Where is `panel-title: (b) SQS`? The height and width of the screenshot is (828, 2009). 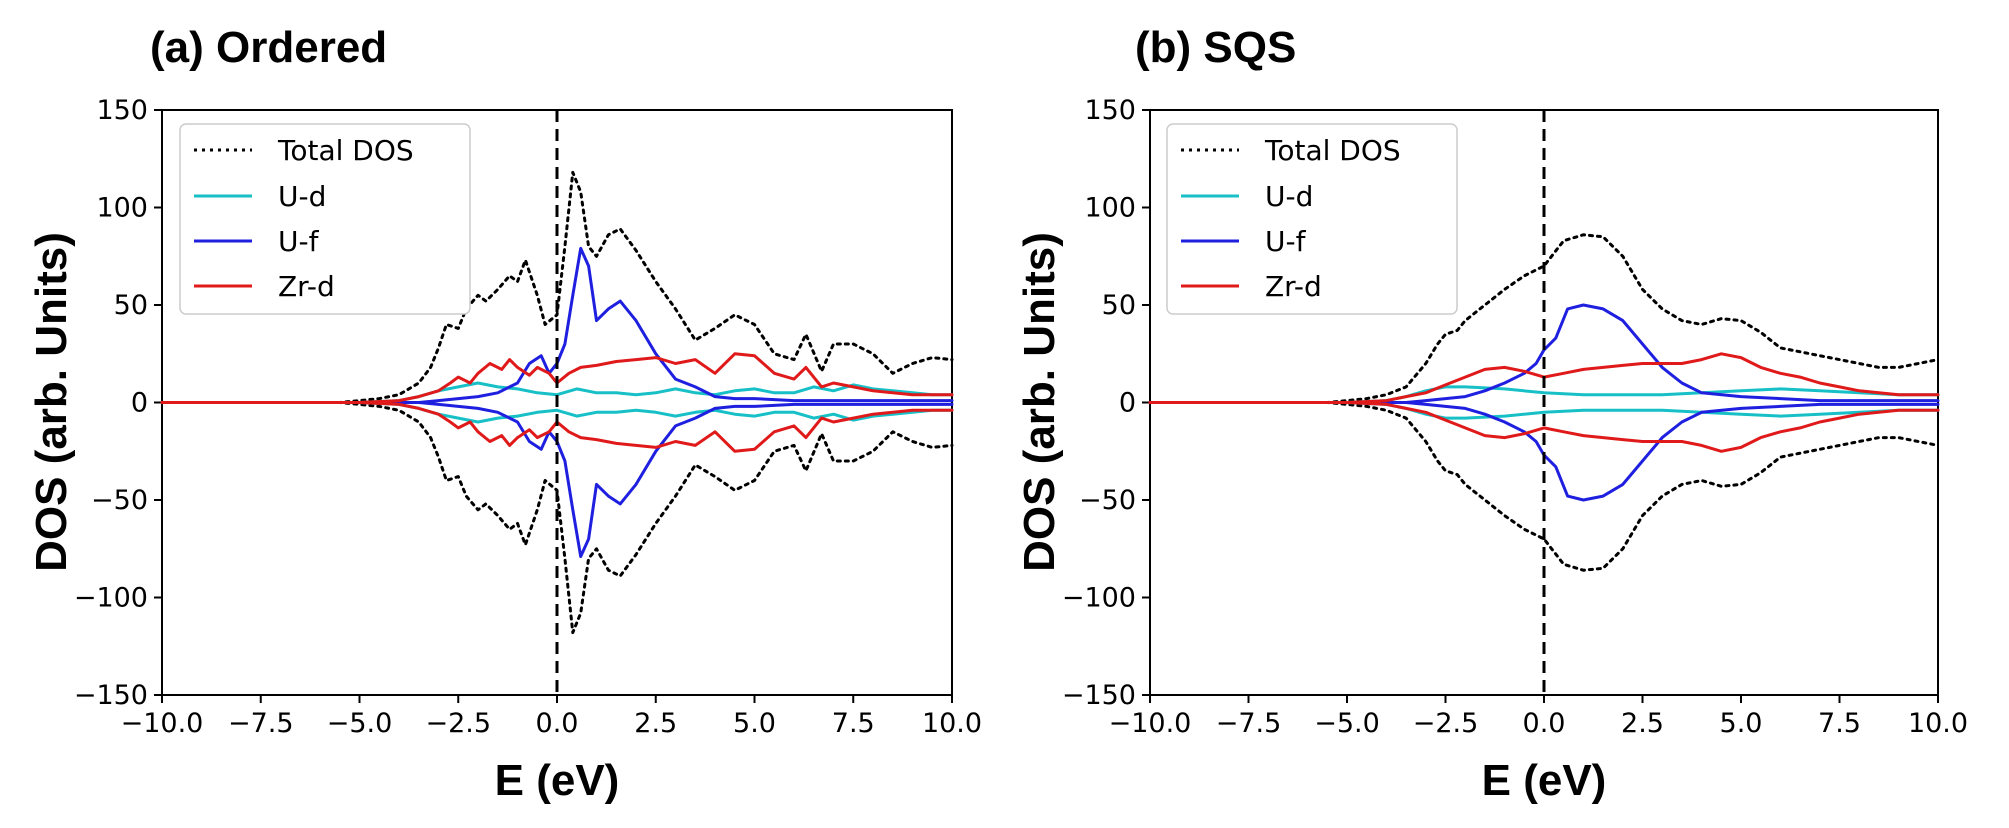
panel-title: (b) SQS is located at coordinates (1215, 47).